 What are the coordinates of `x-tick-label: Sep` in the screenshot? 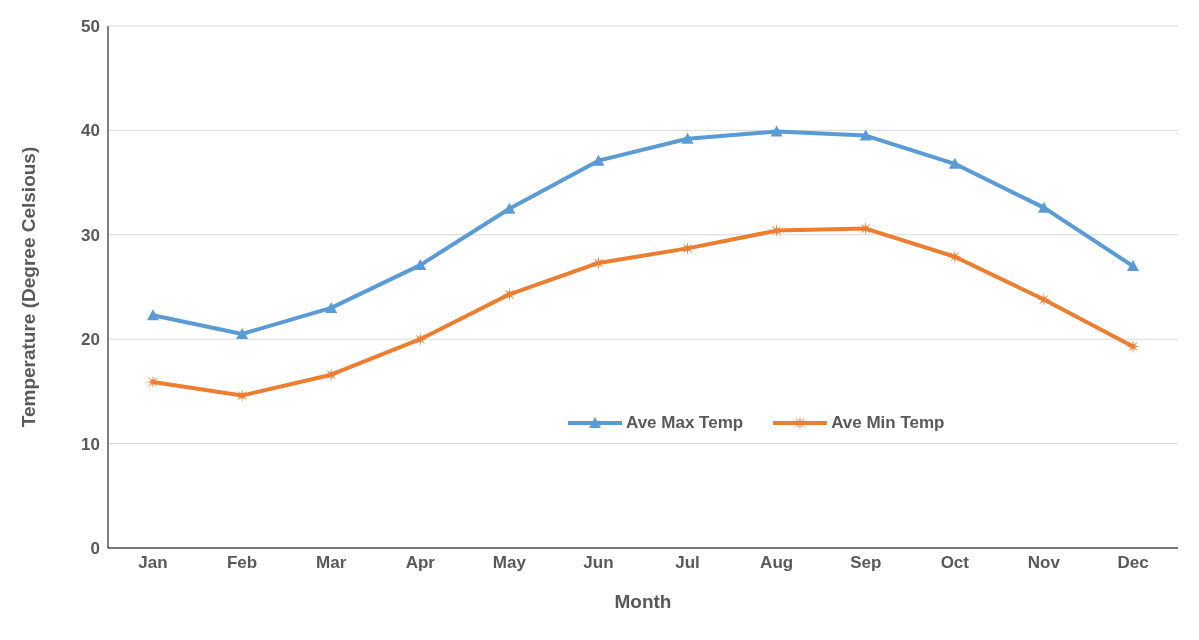 It's located at (866, 563).